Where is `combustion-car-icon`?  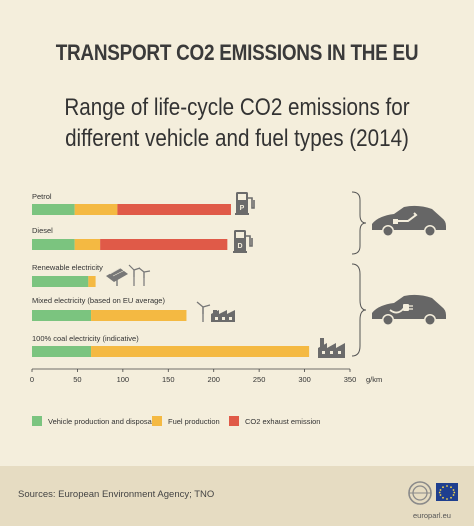 combustion-car-icon is located at coordinates (409, 221).